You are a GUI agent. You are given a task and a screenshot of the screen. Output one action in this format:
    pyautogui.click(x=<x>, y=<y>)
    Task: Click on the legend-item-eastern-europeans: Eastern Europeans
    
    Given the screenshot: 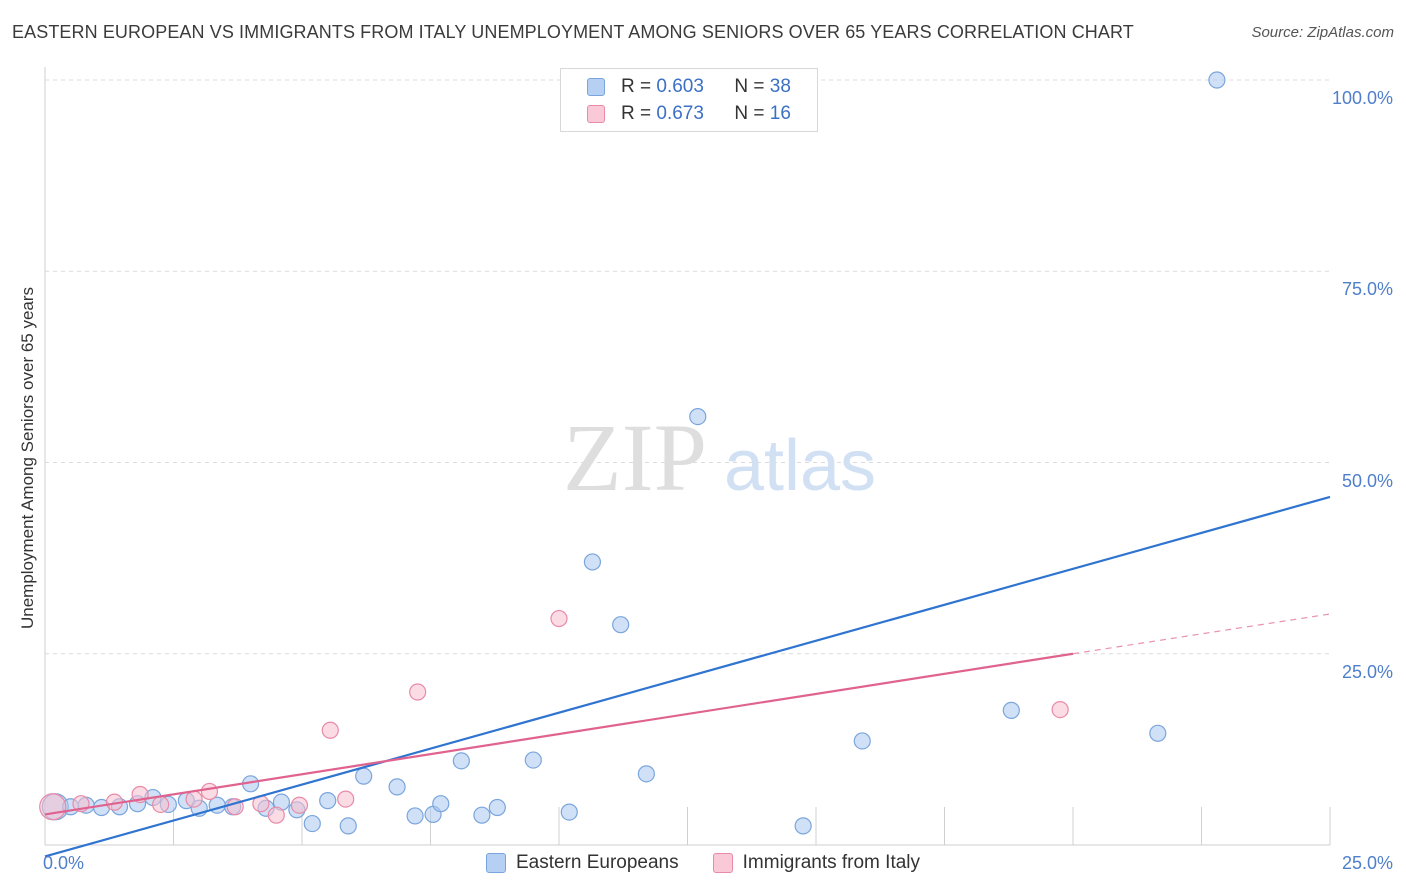 What is the action you would take?
    pyautogui.click(x=582, y=863)
    